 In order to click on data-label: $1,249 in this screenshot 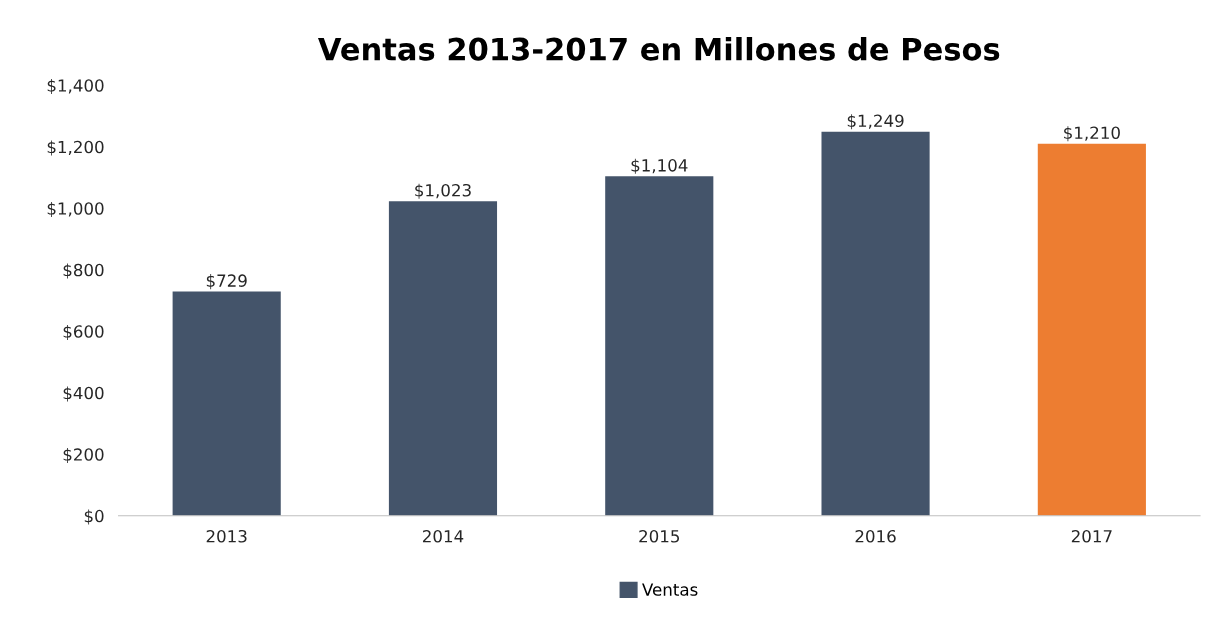, I will do `click(875, 122)`.